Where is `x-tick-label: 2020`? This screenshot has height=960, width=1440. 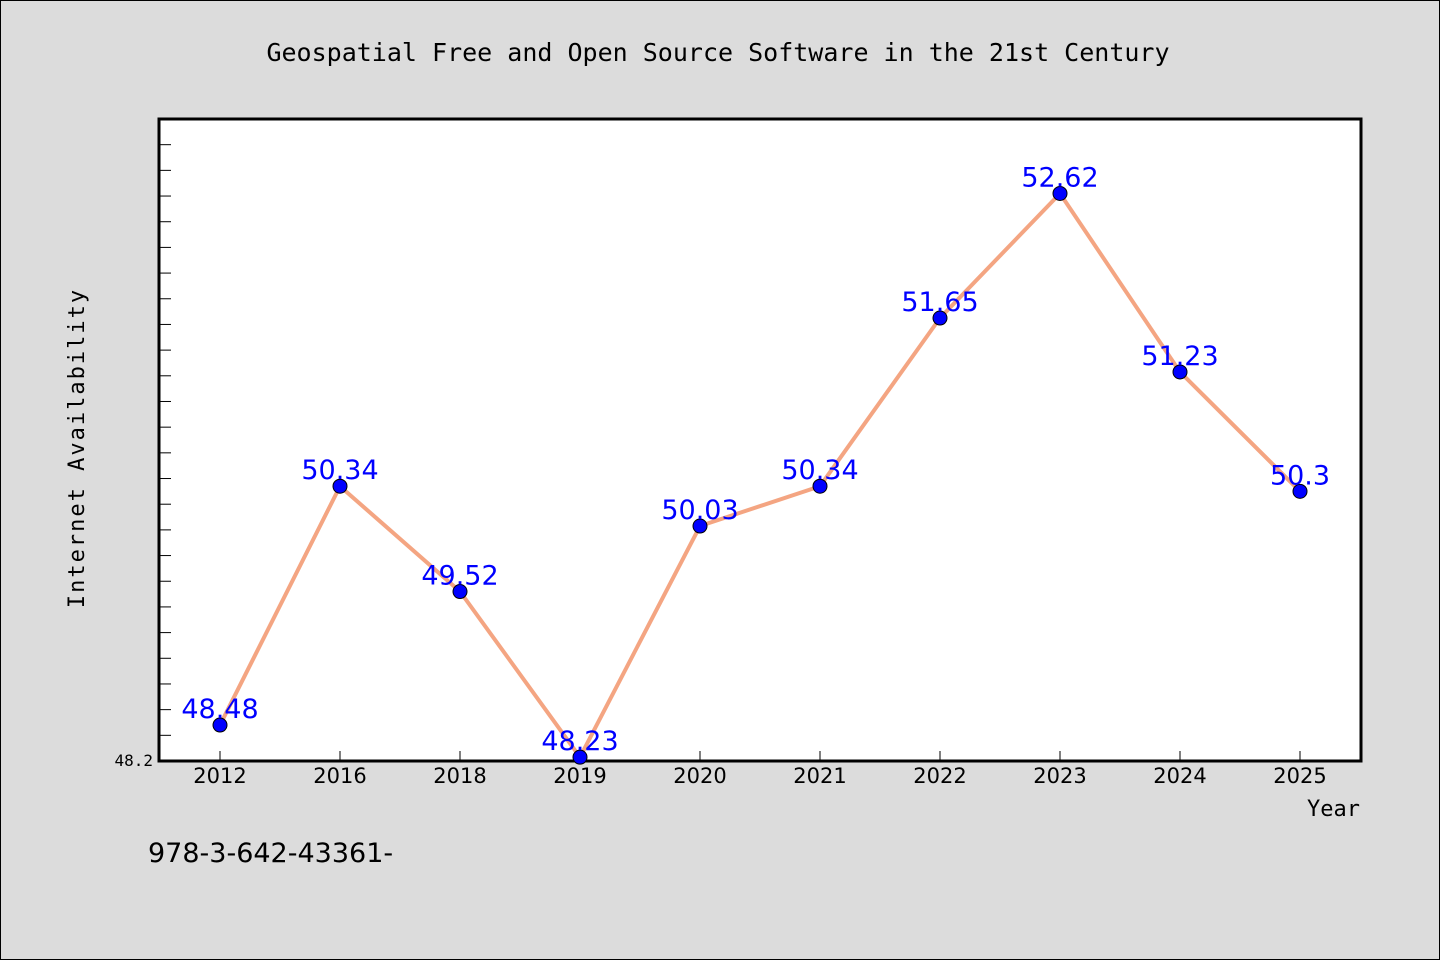
x-tick-label: 2020 is located at coordinates (699, 776).